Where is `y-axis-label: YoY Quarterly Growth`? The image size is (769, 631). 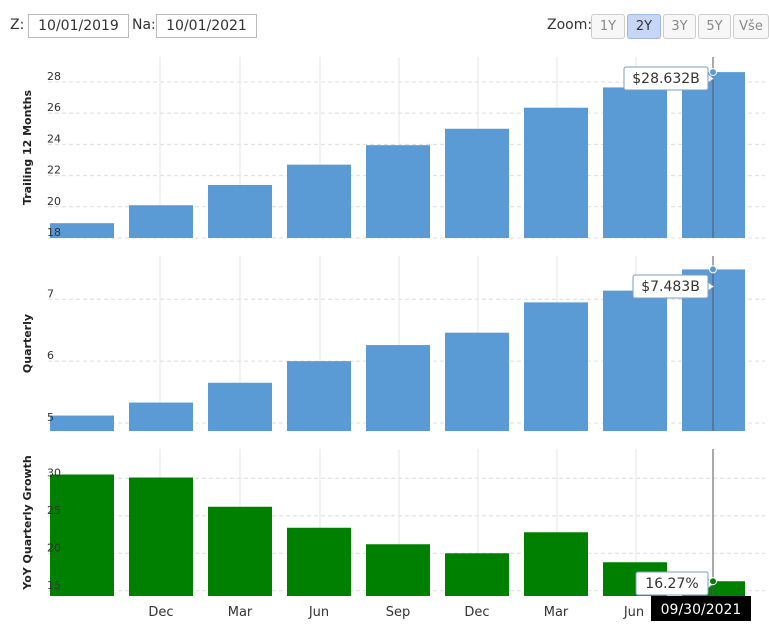 y-axis-label: YoY Quarterly Growth is located at coordinates (27, 523).